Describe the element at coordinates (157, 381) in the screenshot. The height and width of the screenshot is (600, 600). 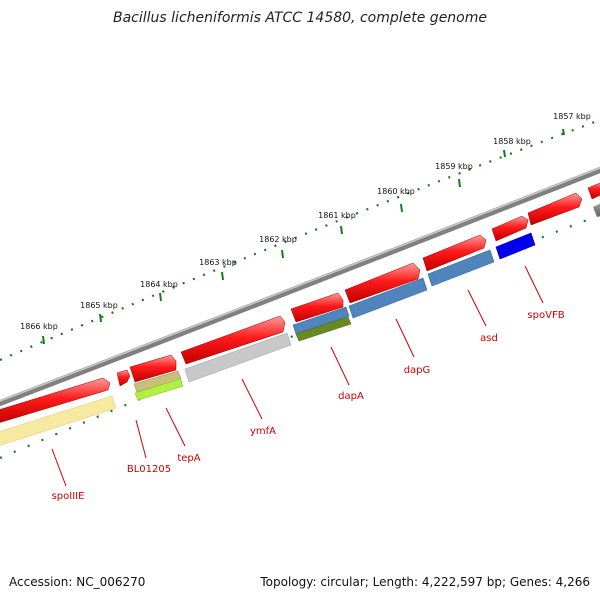
I see `gene-BL01205-bar` at that location.